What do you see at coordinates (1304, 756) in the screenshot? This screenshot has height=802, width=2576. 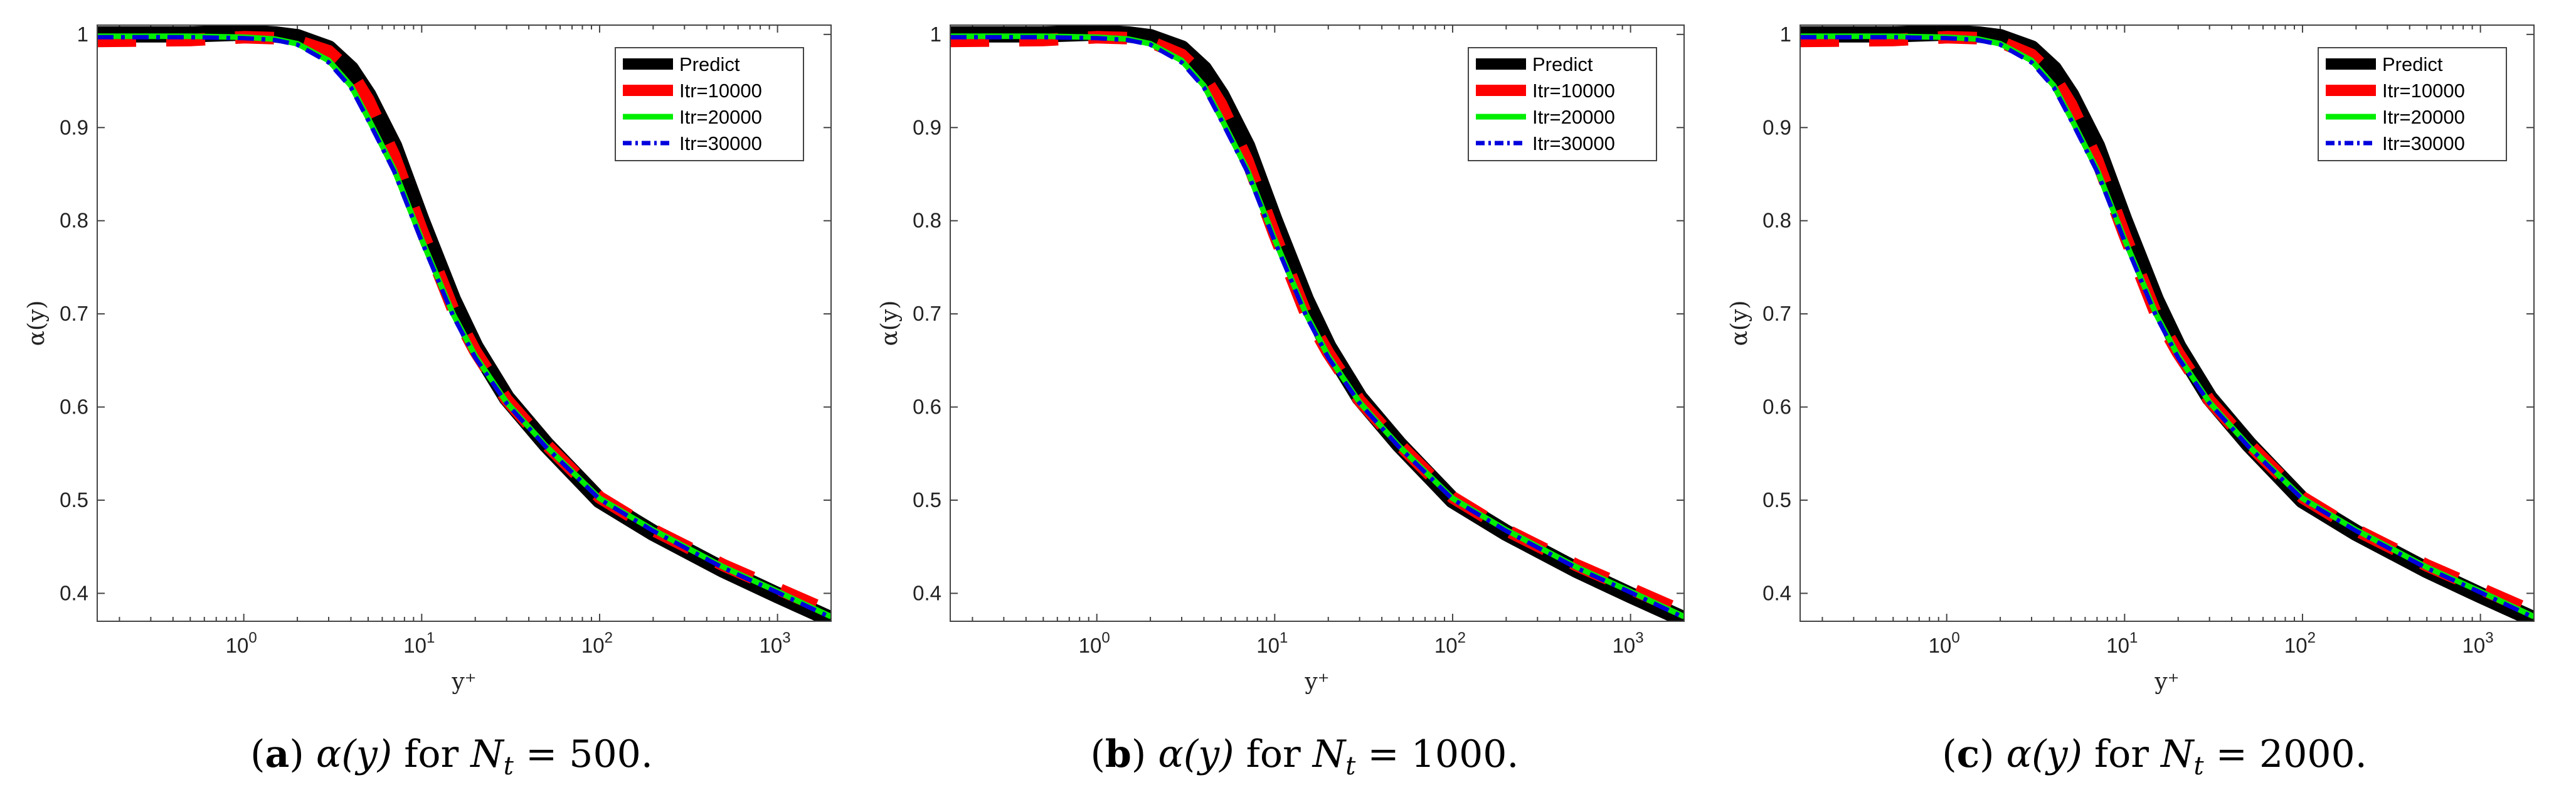 I see `caption-b: (b) α(y) for Nt = 1000.` at bounding box center [1304, 756].